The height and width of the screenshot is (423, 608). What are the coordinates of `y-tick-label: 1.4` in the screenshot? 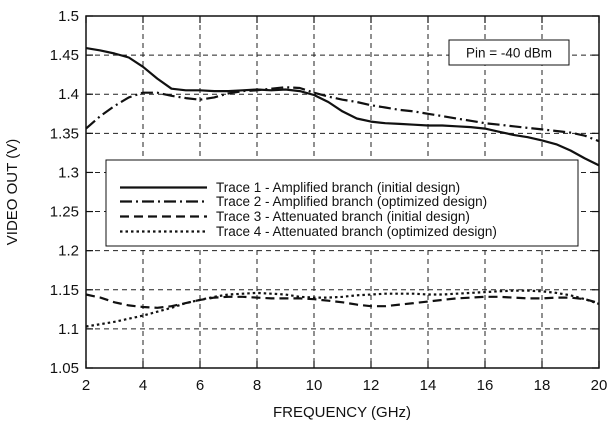 It's located at (68, 94).